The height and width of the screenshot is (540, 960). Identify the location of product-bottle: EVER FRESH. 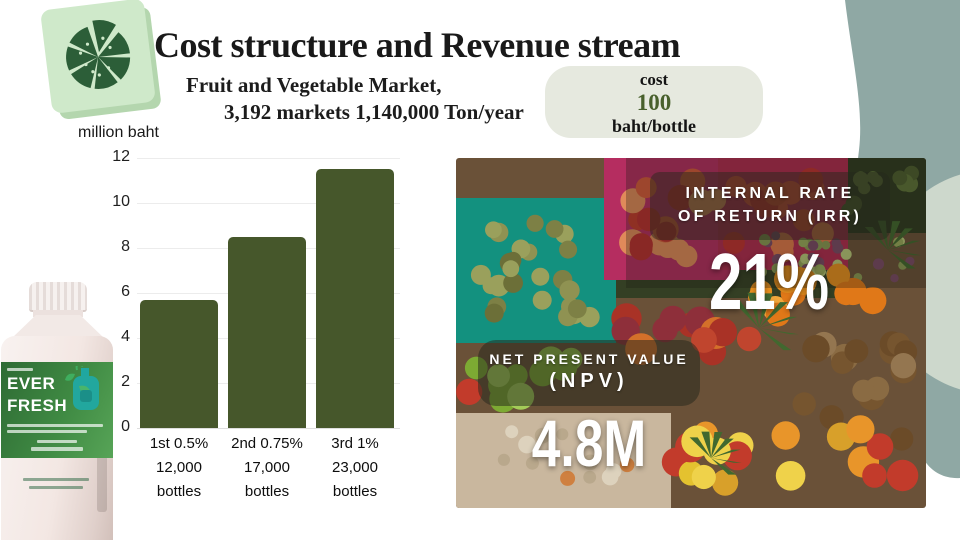
(59, 411).